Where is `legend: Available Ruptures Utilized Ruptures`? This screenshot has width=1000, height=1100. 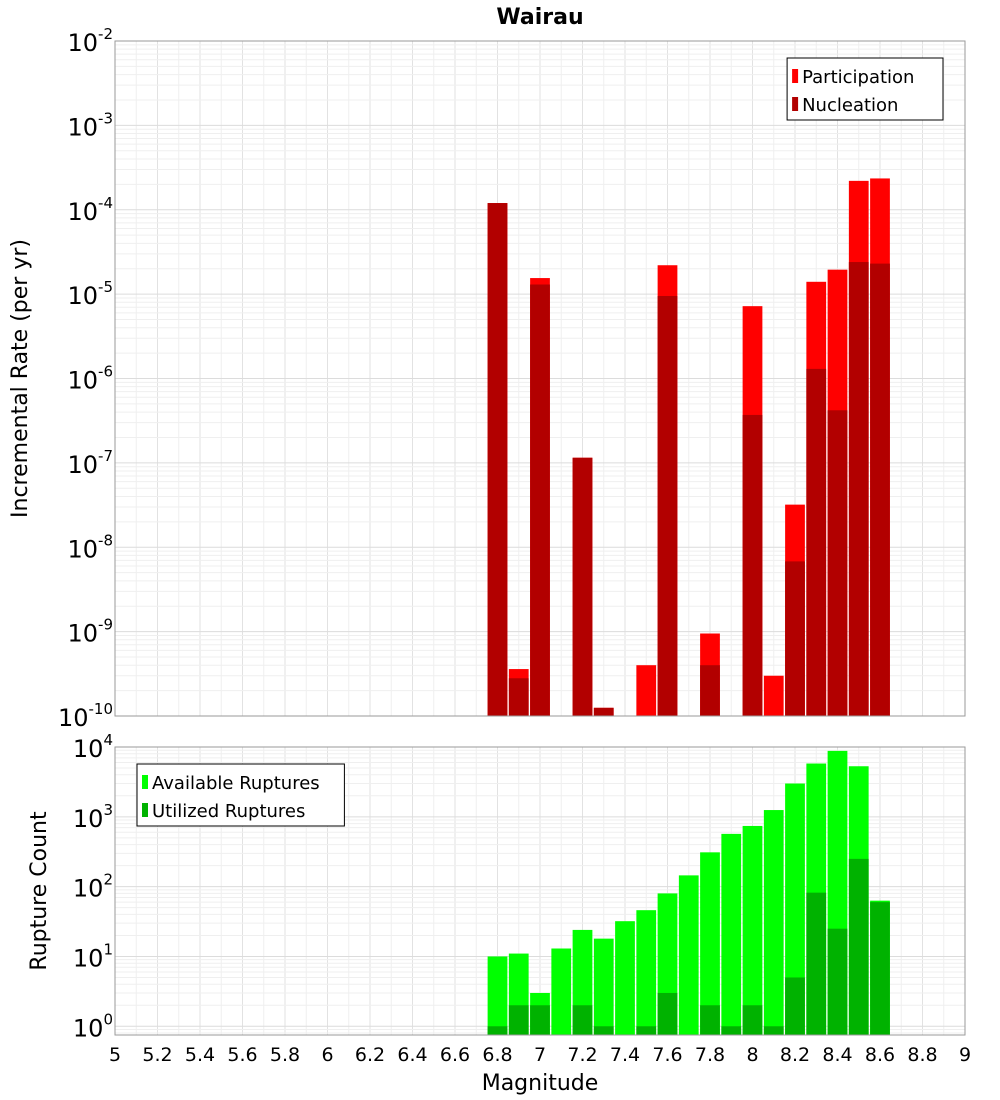 legend: Available Ruptures Utilized Ruptures is located at coordinates (240, 795).